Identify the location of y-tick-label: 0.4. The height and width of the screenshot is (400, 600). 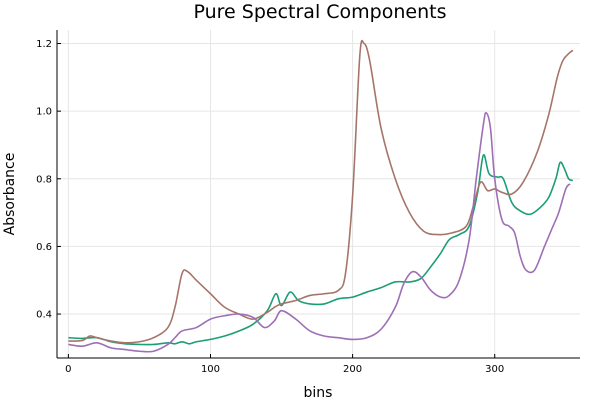
(44, 315).